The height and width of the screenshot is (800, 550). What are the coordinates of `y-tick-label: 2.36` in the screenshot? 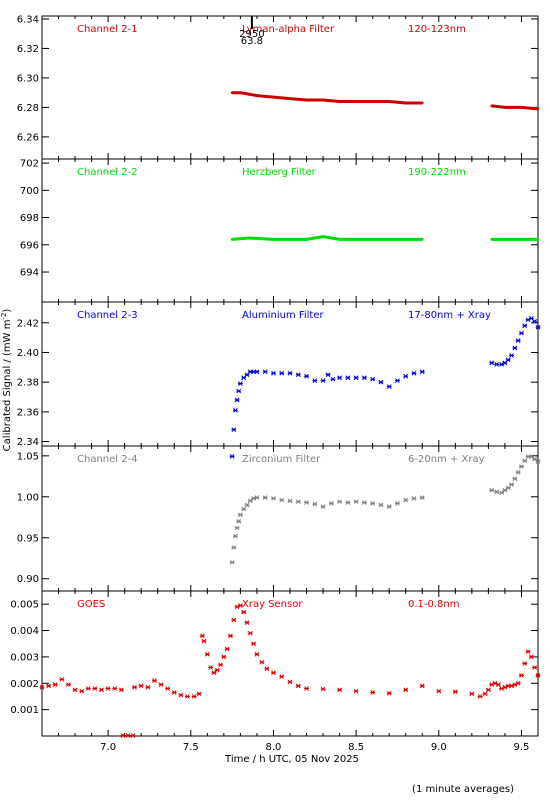 It's located at (28, 412).